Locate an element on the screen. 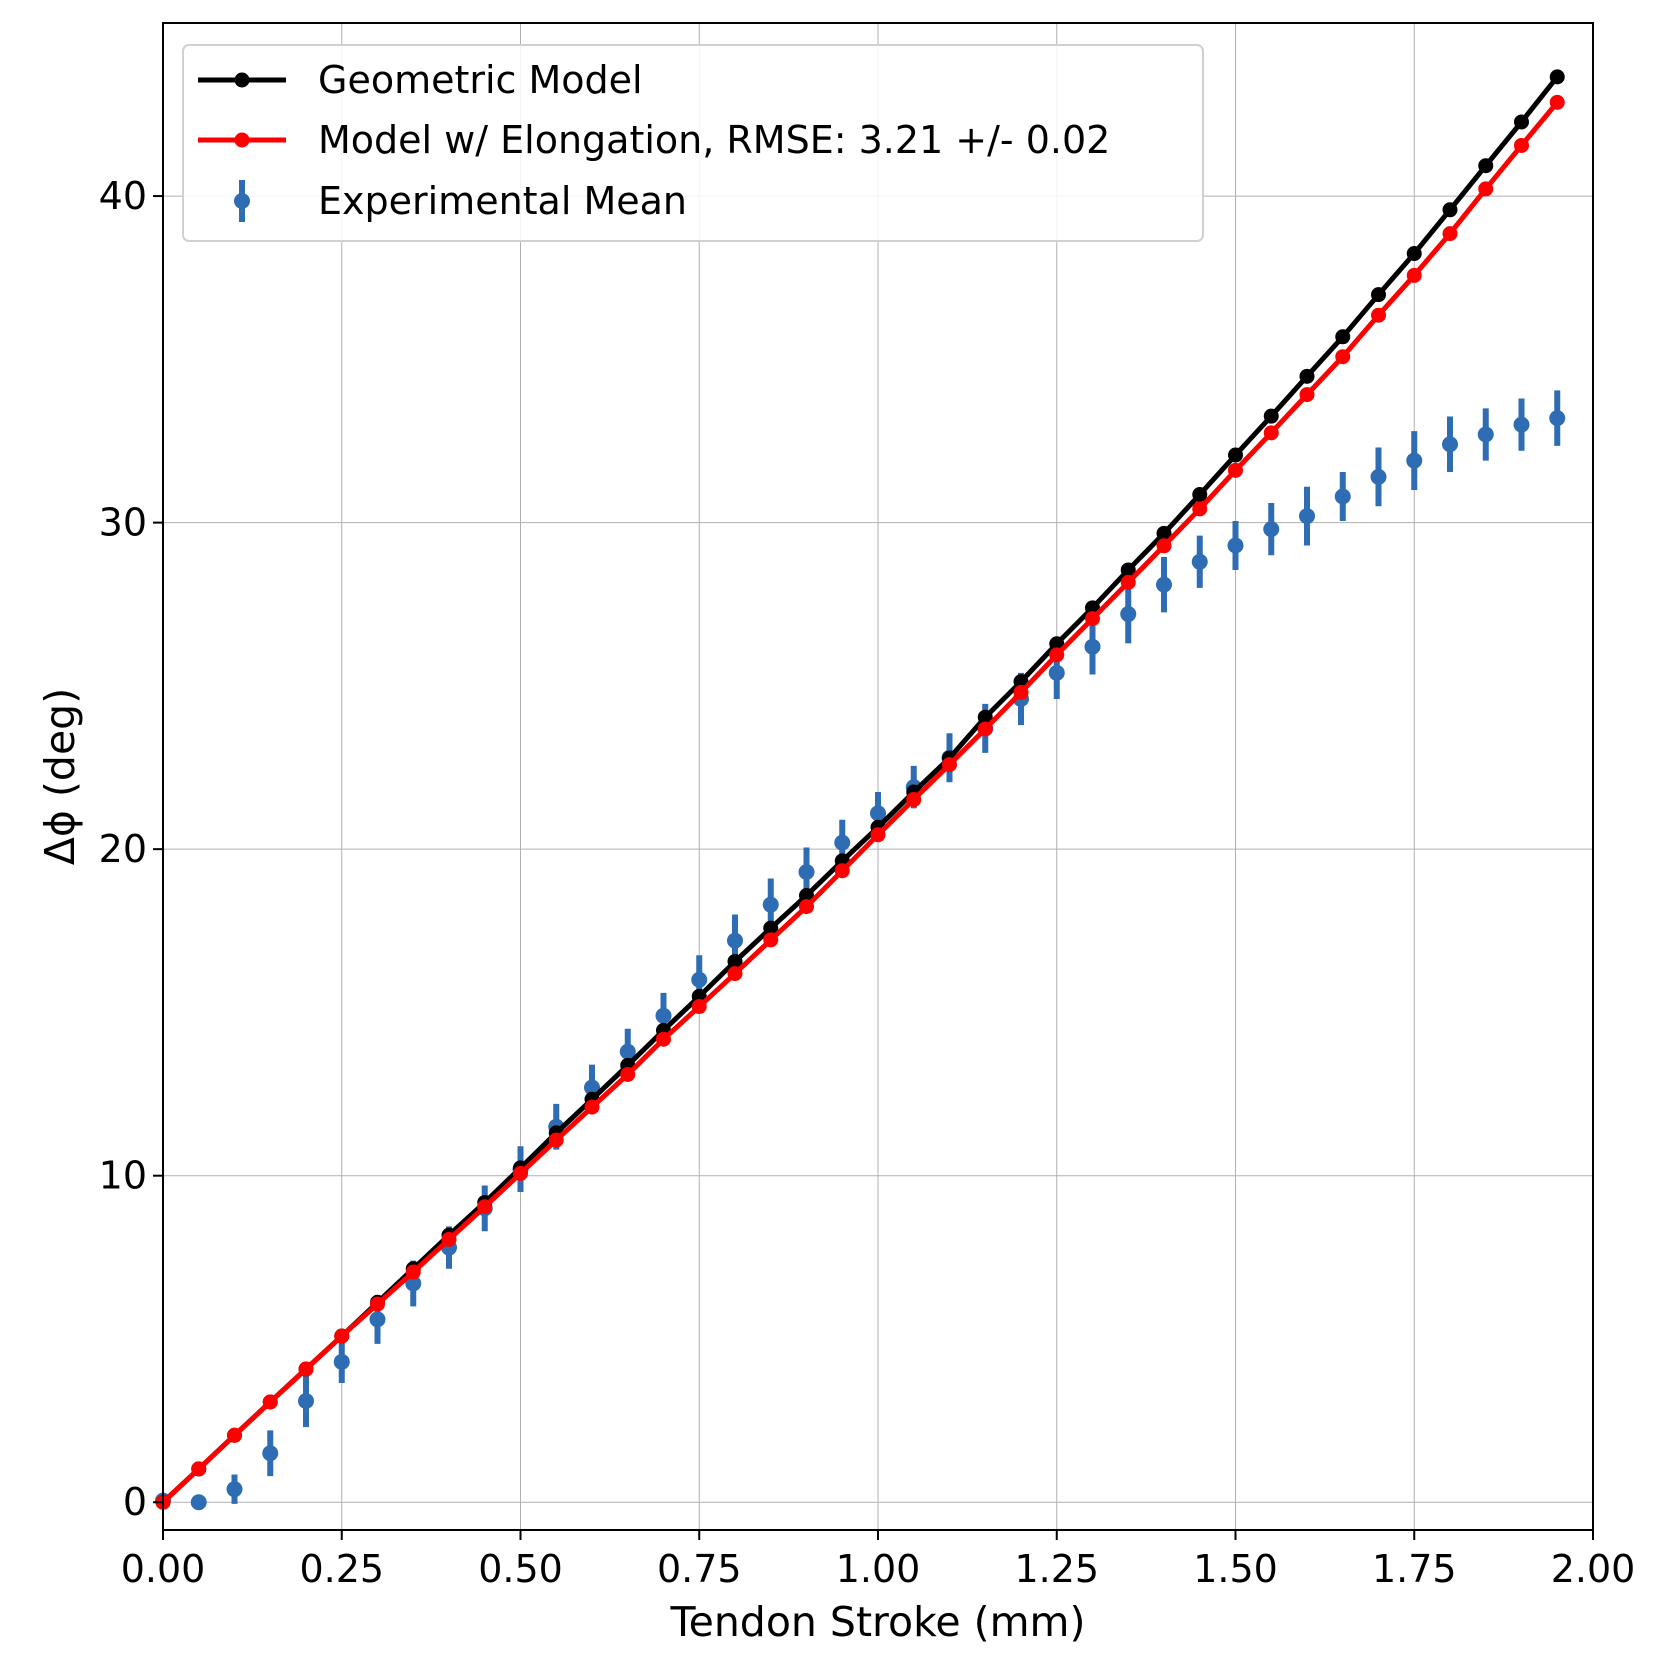 The height and width of the screenshot is (1661, 1661). x-tick-label: 1.50 is located at coordinates (1235, 1569).